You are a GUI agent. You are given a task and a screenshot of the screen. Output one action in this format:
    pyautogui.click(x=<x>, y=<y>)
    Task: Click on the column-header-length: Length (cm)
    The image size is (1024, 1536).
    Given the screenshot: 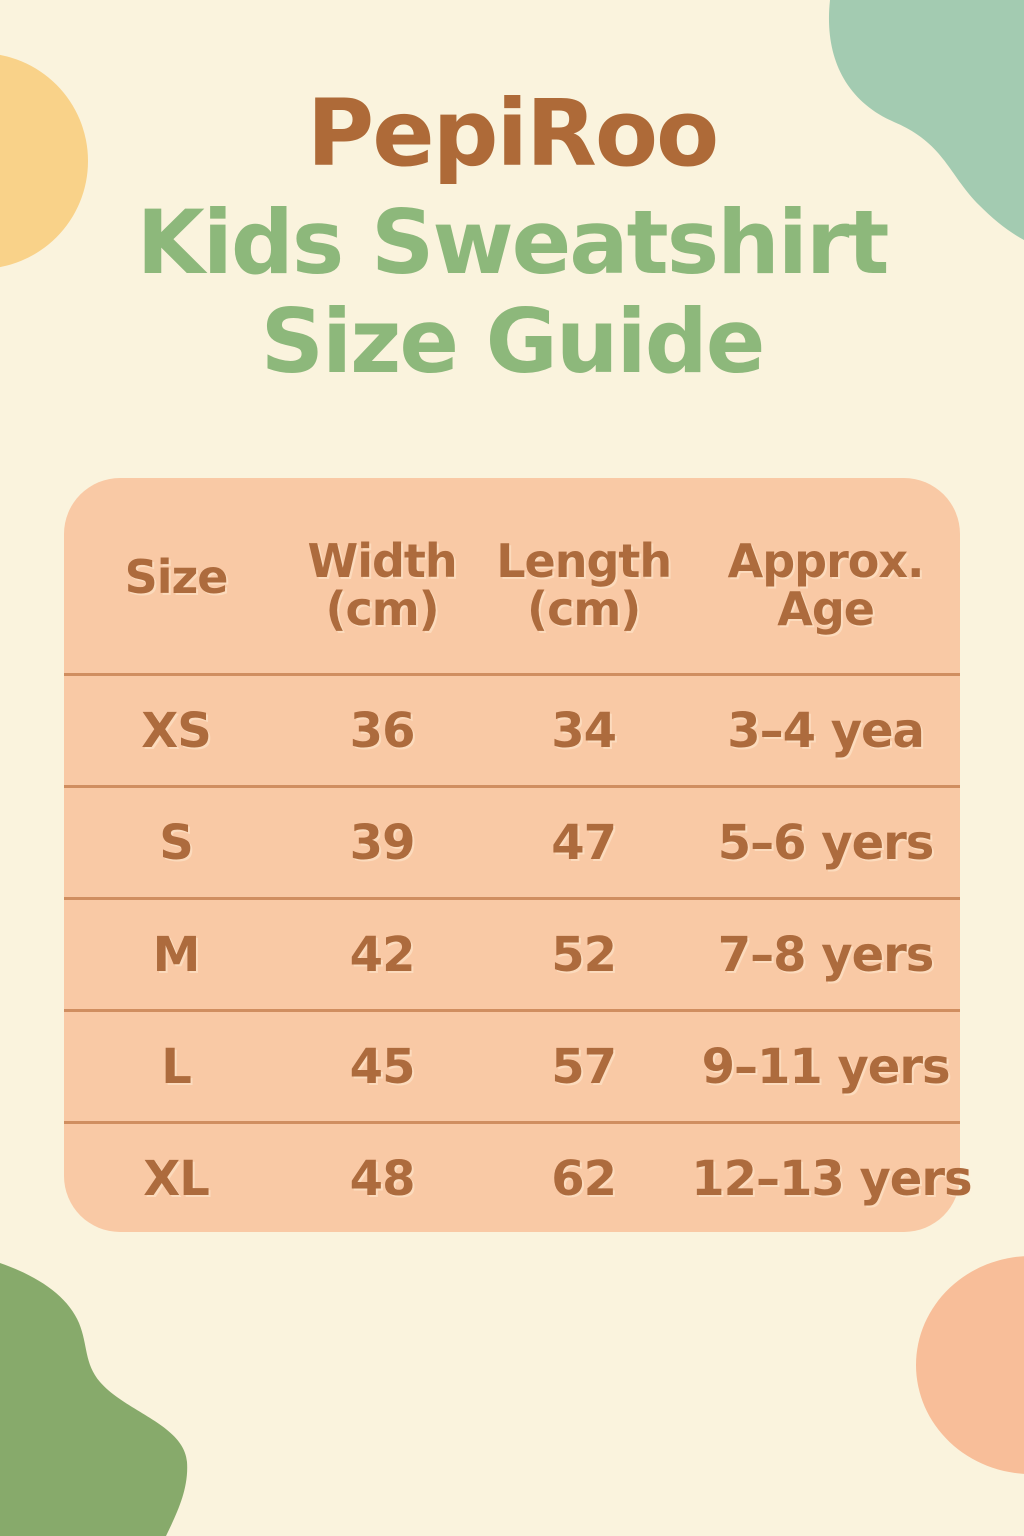 What is the action you would take?
    pyautogui.click(x=583, y=603)
    